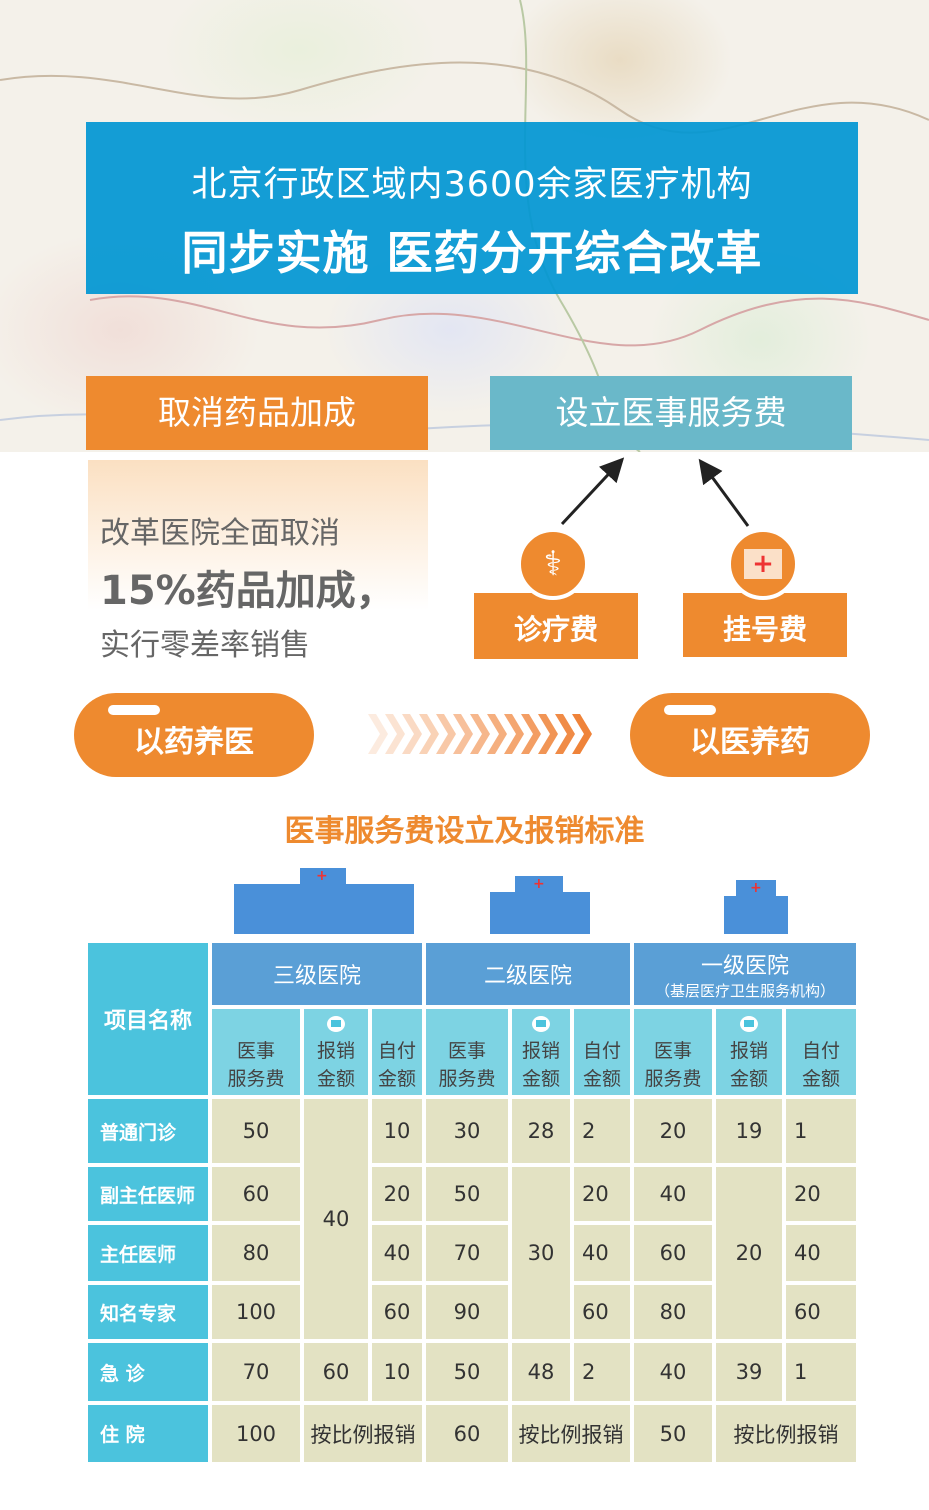 Image resolution: width=929 pixels, height=1510 pixels. What do you see at coordinates (220, 533) in the screenshot?
I see `desc-line1: 改革医院全面取消` at bounding box center [220, 533].